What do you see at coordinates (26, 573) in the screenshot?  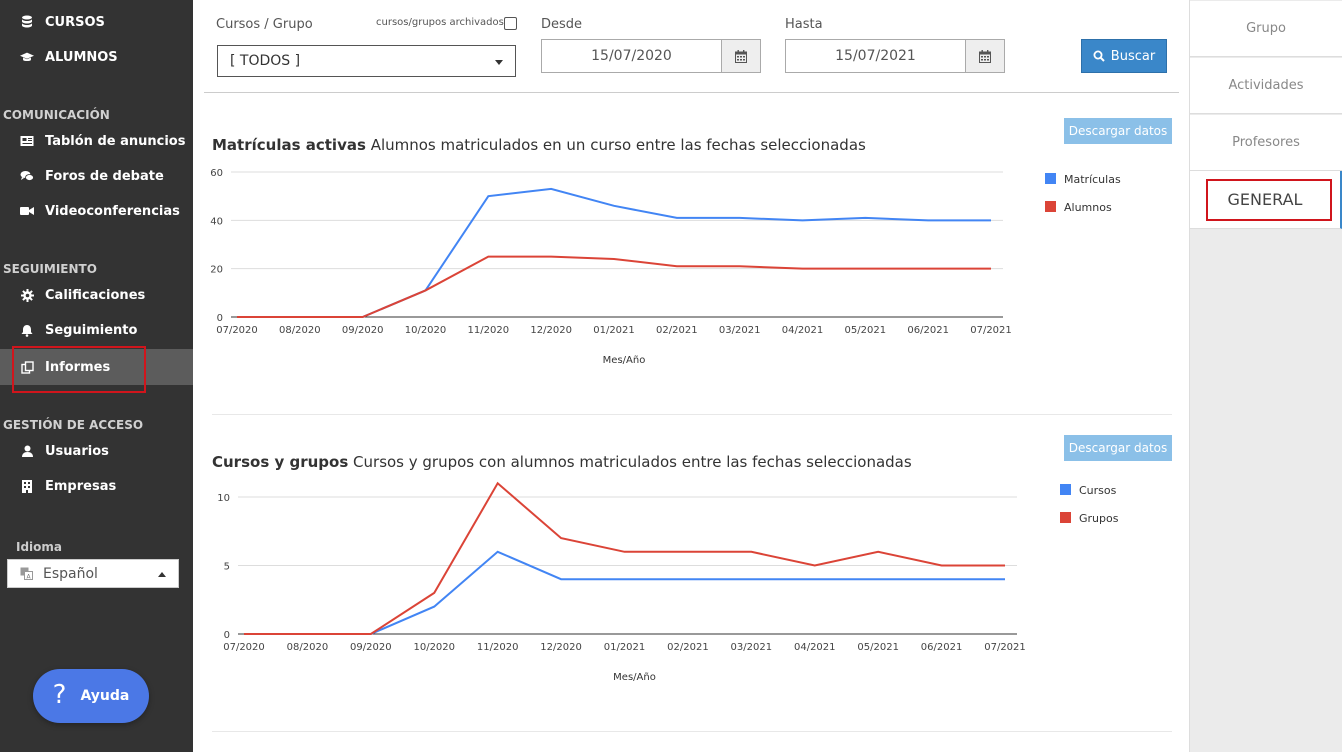 I see `translate-icon: A` at bounding box center [26, 573].